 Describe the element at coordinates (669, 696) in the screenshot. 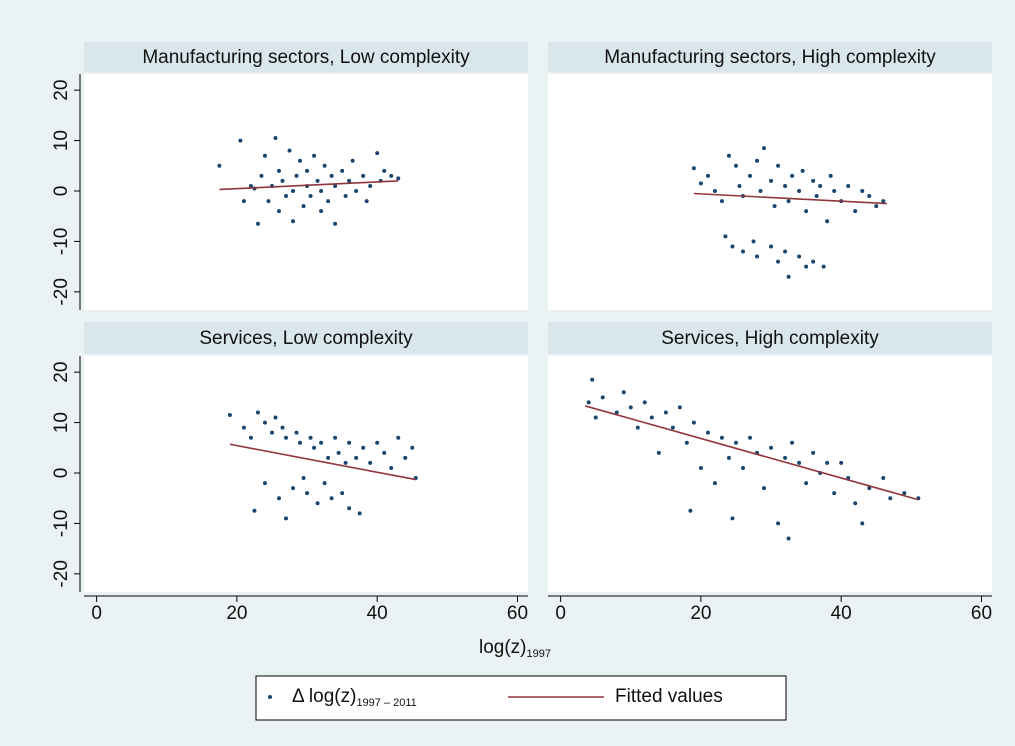

I see `legend-label: Fitted values` at that location.